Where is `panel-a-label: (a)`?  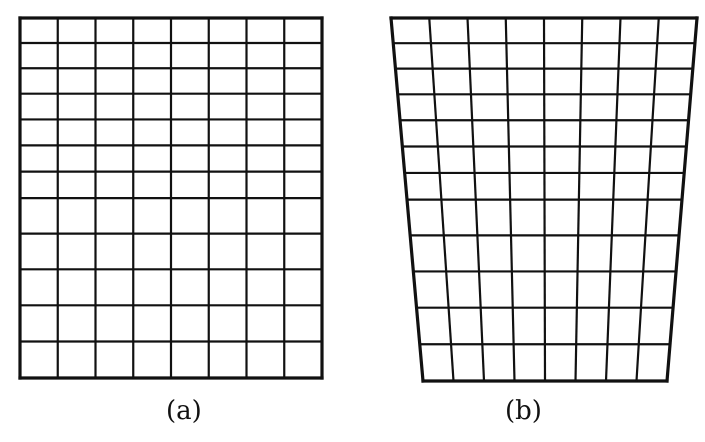 panel-a-label: (a) is located at coordinates (184, 411).